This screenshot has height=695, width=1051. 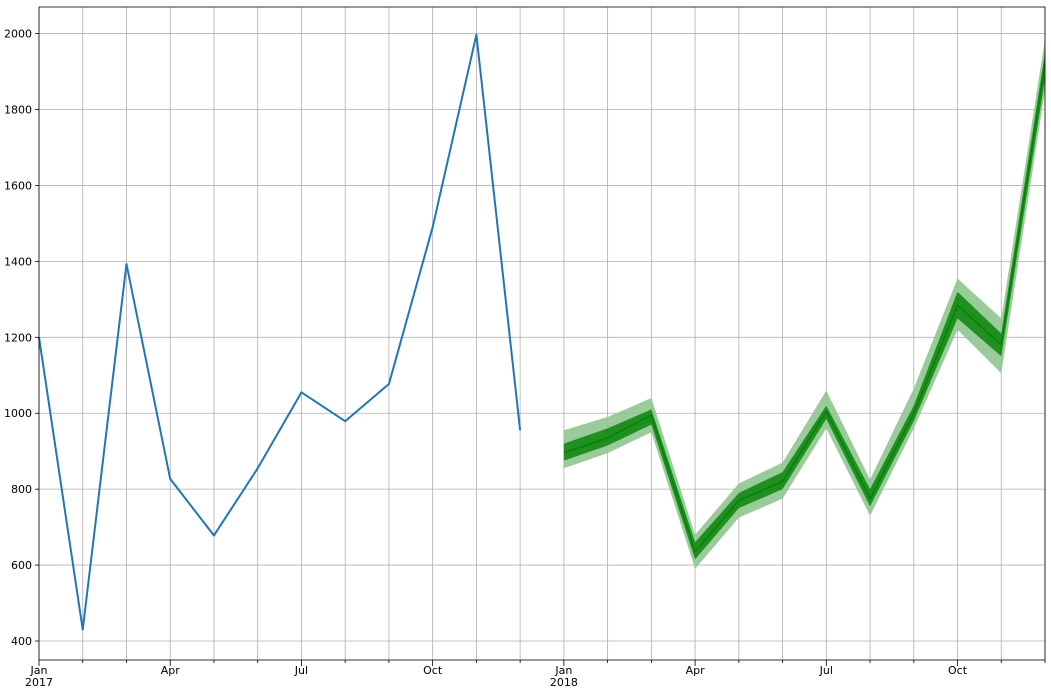 I want to click on y-tick-label: 1200, so click(x=18, y=337).